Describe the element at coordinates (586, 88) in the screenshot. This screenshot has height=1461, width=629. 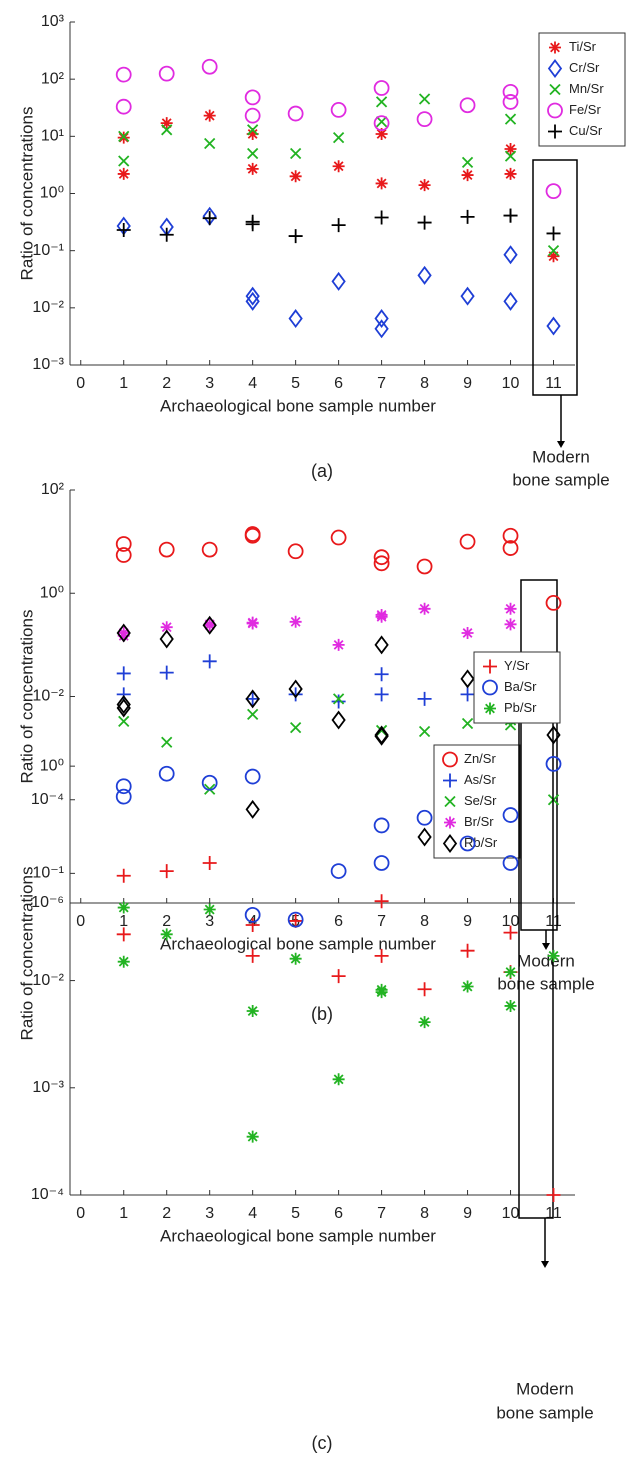
I see `legend-label: Mn/Sr` at that location.